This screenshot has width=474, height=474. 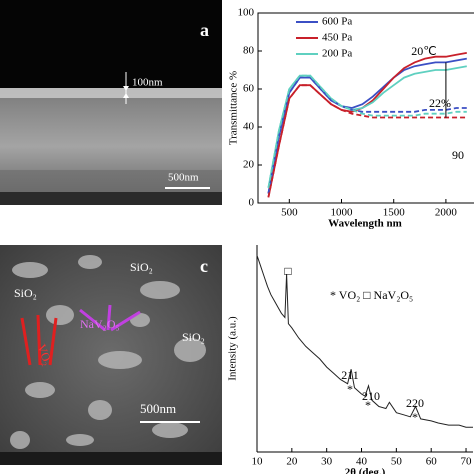 What do you see at coordinates (234, 108) in the screenshot?
I see `y-axis-title: Transmittance %` at bounding box center [234, 108].